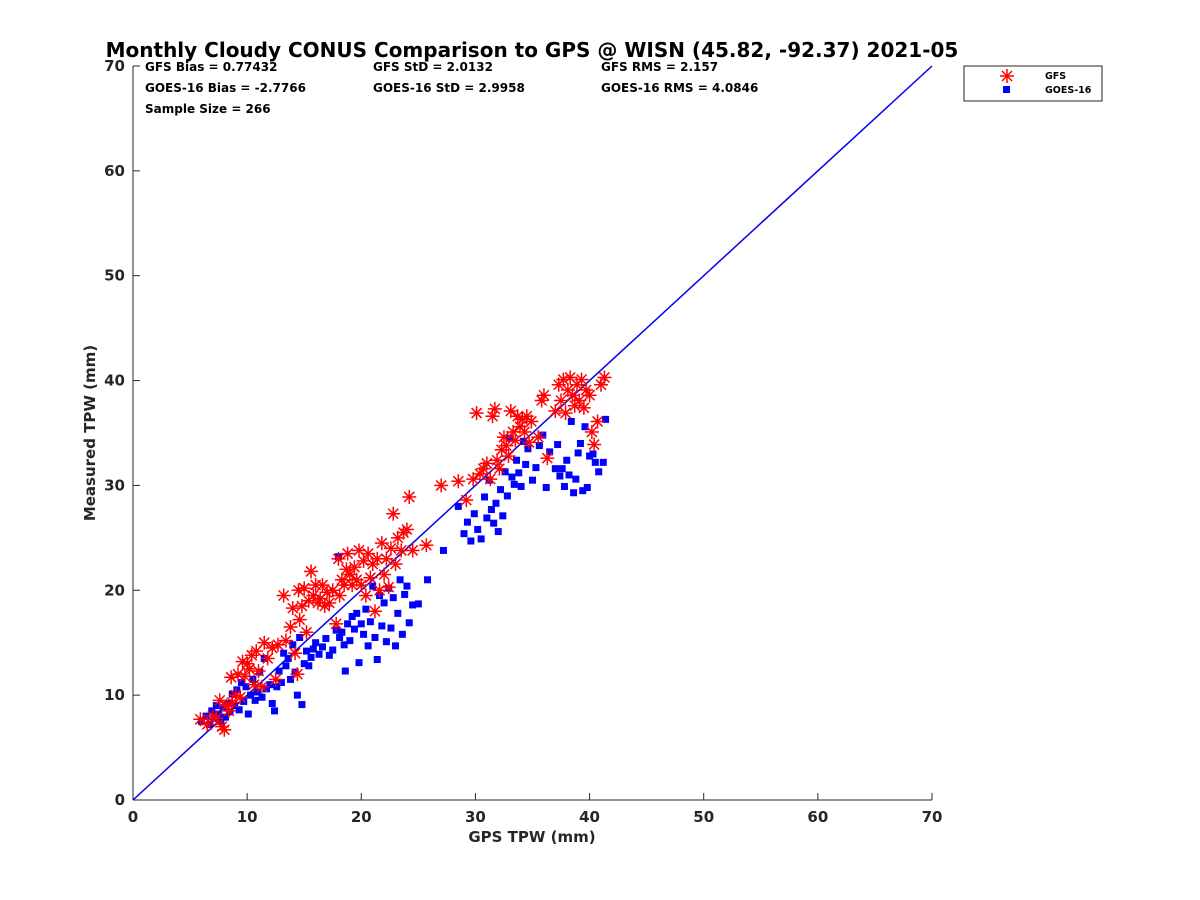 The width and height of the screenshot is (1200, 900). I want to click on goes-bias-text: GOES-16 Bias = -2.7766, so click(225, 88).